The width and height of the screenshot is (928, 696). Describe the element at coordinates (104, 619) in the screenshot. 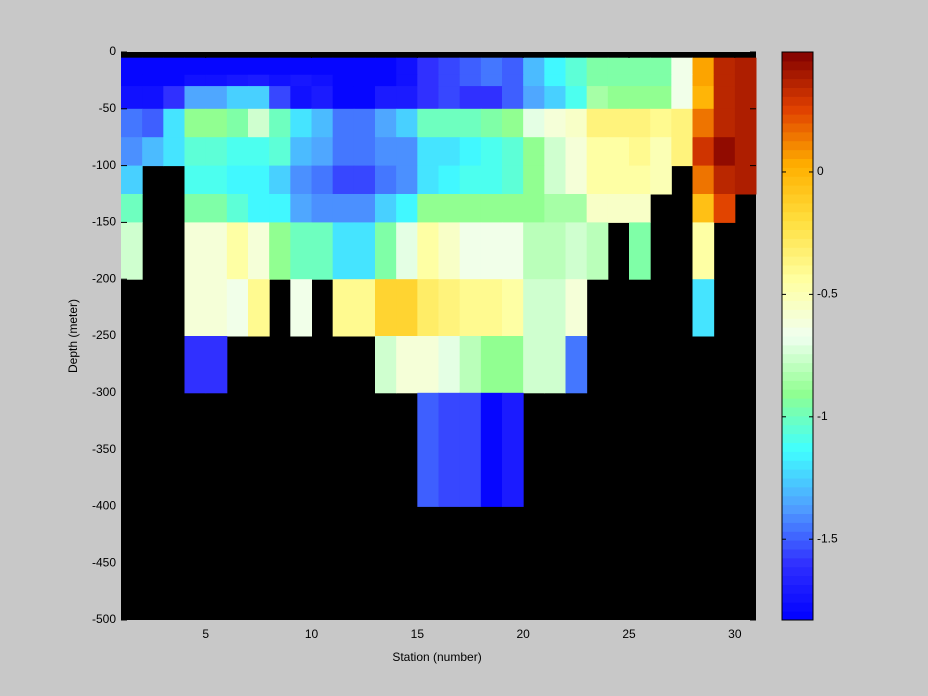

I see `y-tick-label: -500` at that location.